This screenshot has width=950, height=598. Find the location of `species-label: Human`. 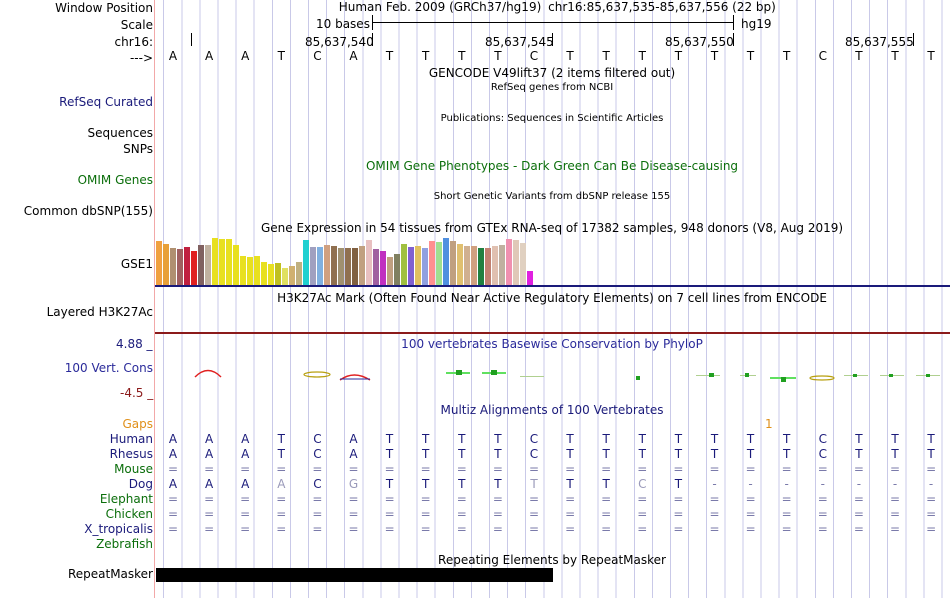

species-label: Human is located at coordinates (131, 439).